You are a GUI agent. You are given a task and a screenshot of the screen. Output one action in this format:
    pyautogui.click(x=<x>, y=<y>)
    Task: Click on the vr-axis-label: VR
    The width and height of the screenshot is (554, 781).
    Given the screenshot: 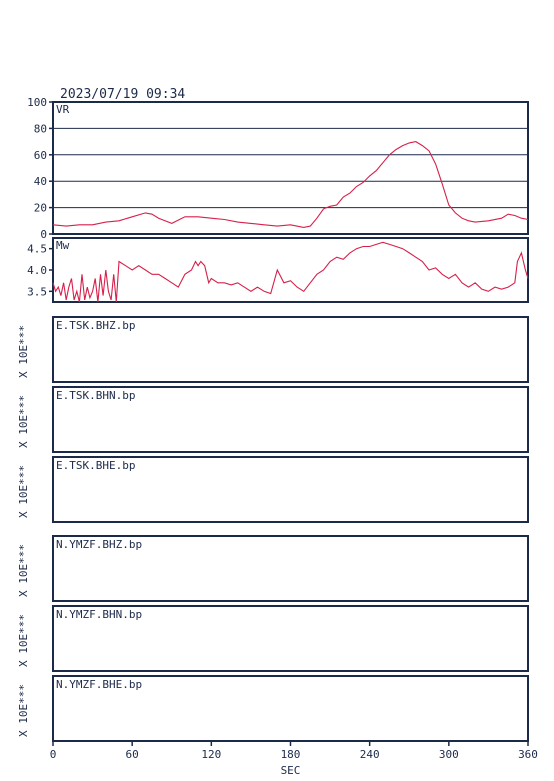 What is the action you would take?
    pyautogui.click(x=63, y=109)
    